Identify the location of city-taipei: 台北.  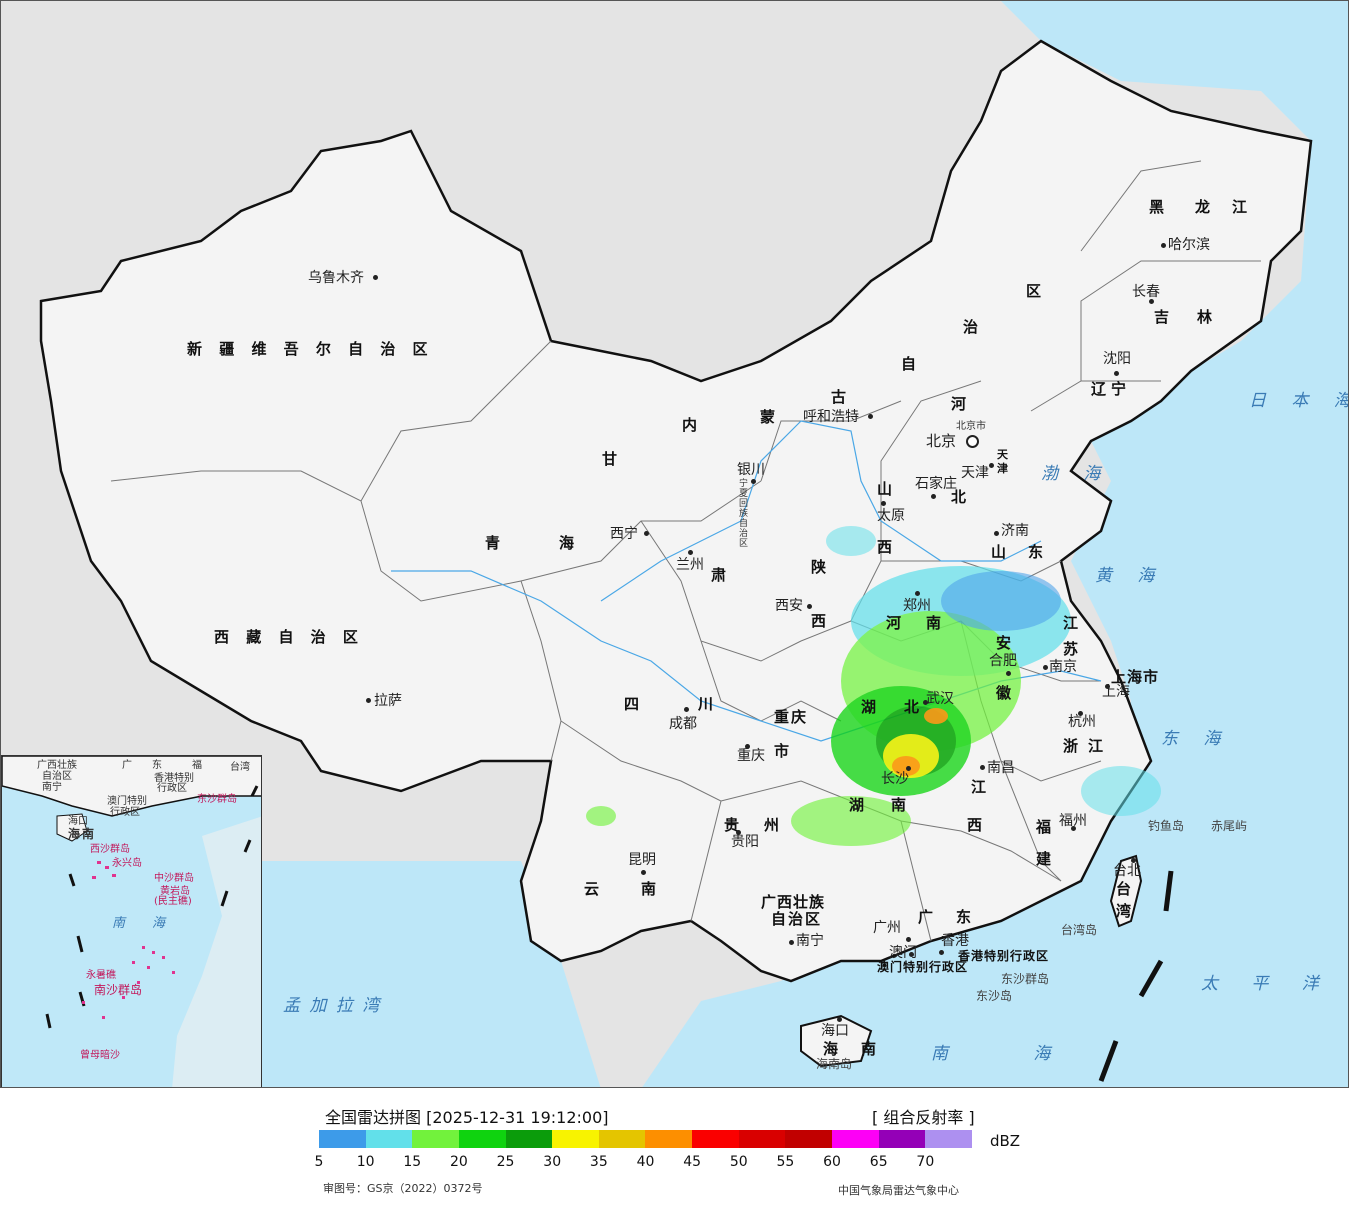
(1127, 871).